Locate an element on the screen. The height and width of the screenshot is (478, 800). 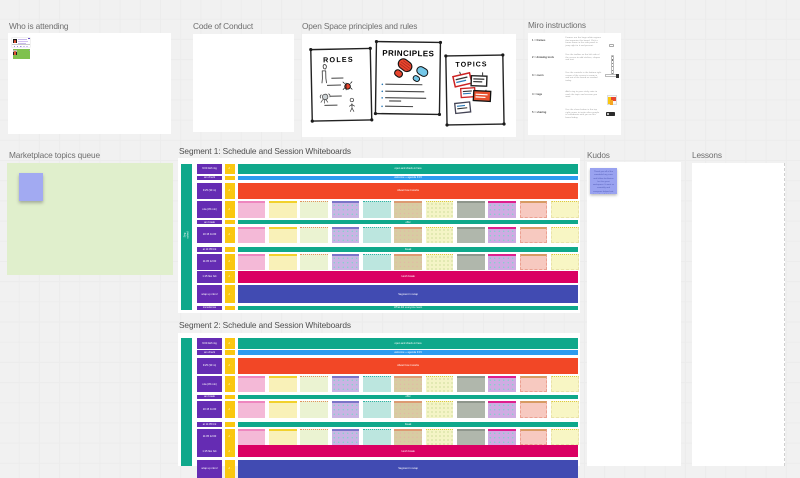
svg-text: TOPICS is located at coordinates (471, 65).